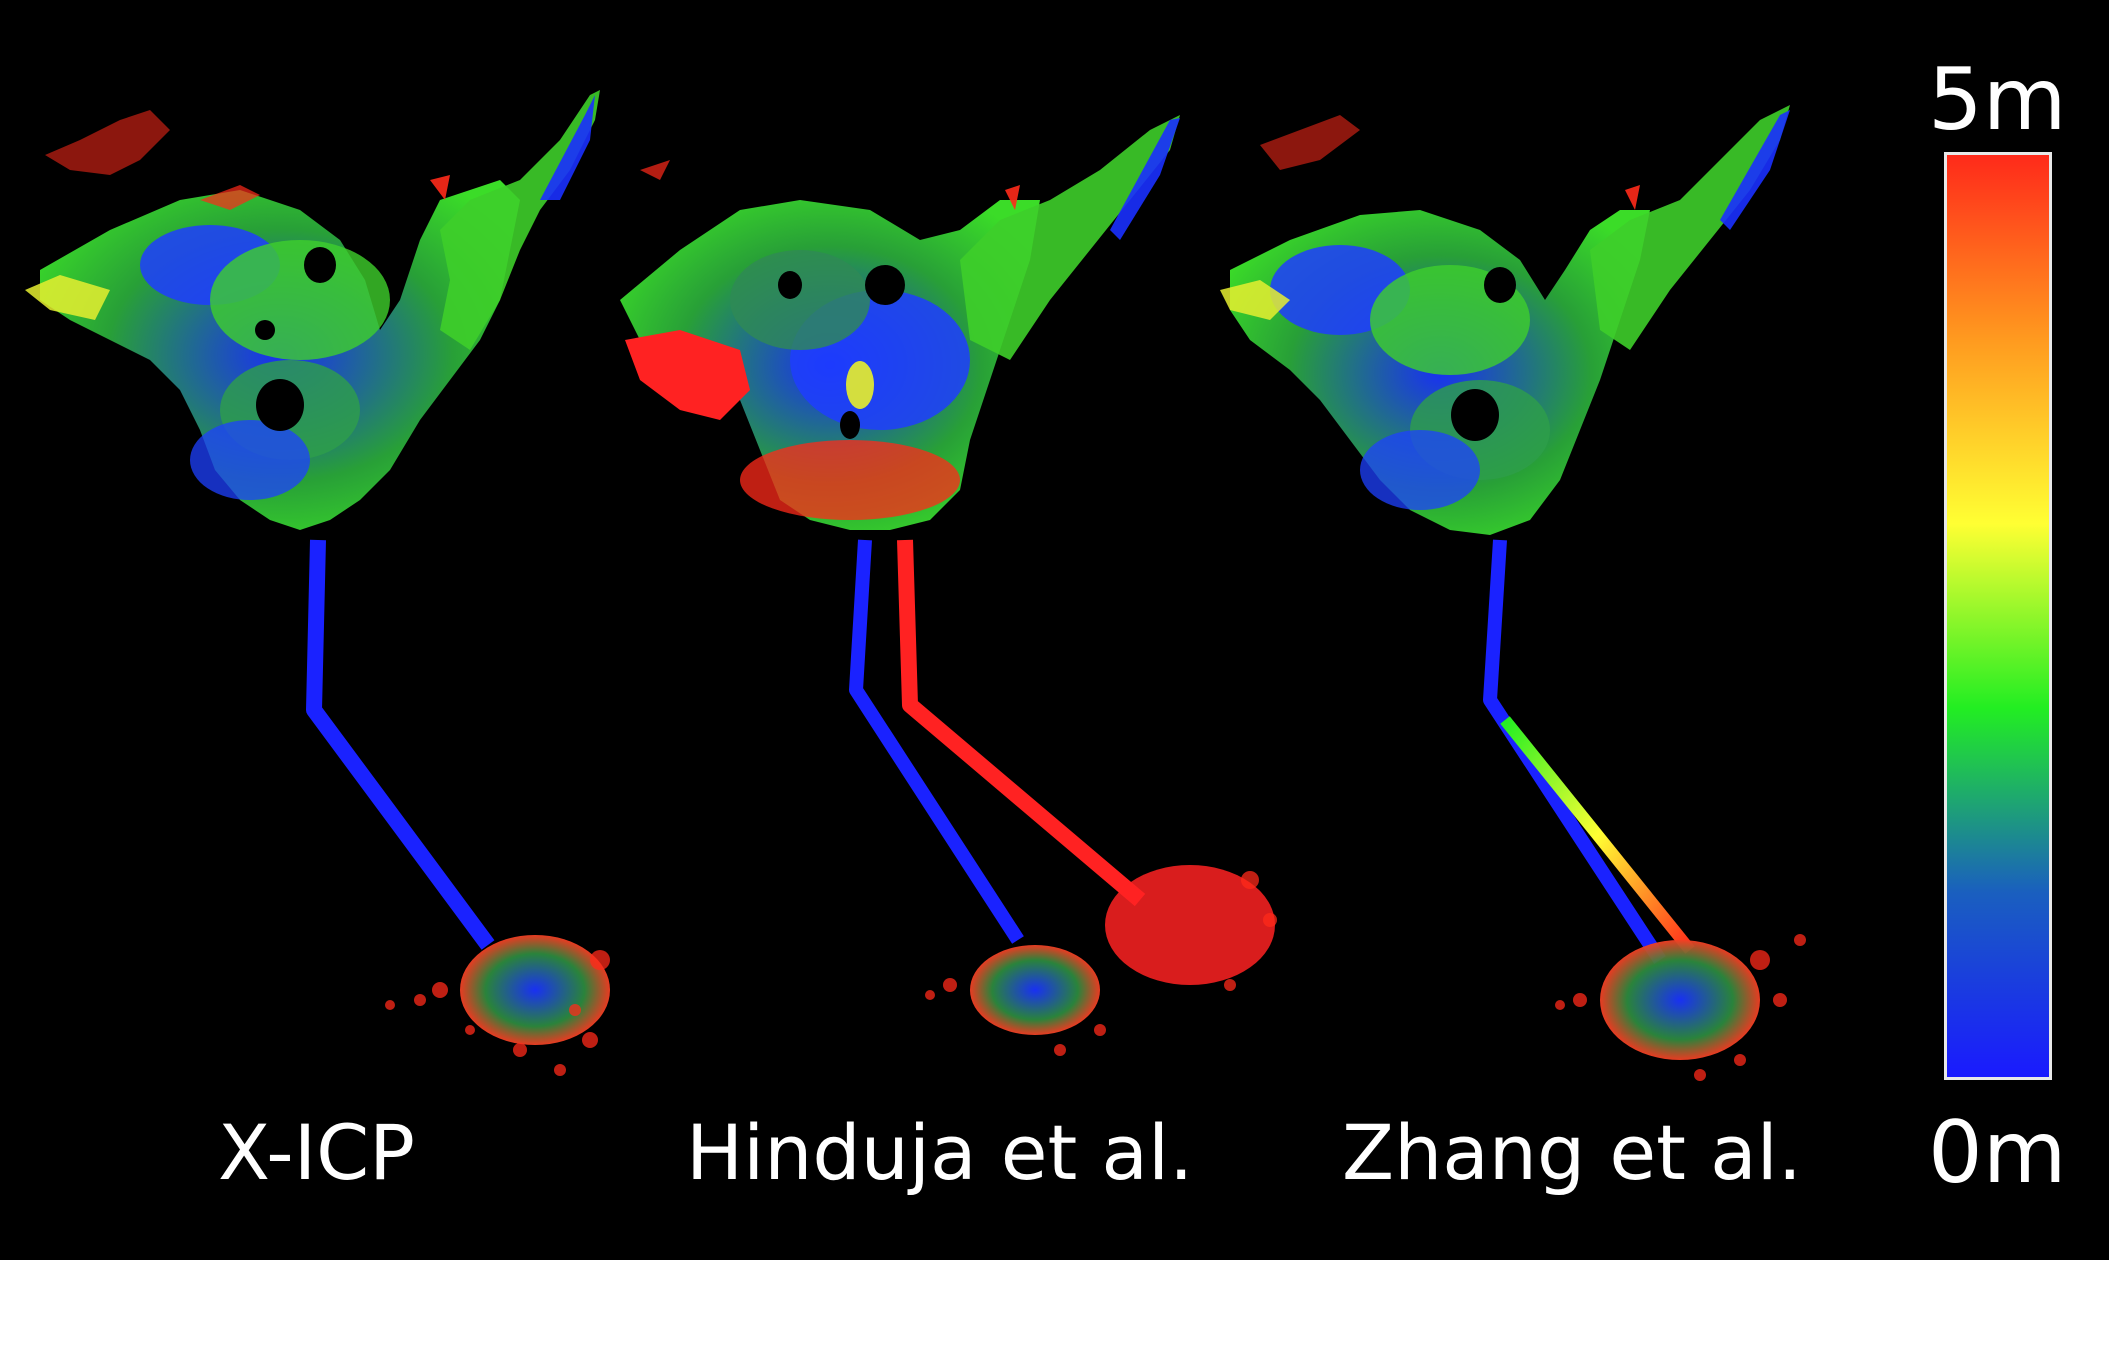 This screenshot has width=2109, height=1345. Describe the element at coordinates (317, 1152) in the screenshot. I see `label-xicp: X-ICP` at that location.